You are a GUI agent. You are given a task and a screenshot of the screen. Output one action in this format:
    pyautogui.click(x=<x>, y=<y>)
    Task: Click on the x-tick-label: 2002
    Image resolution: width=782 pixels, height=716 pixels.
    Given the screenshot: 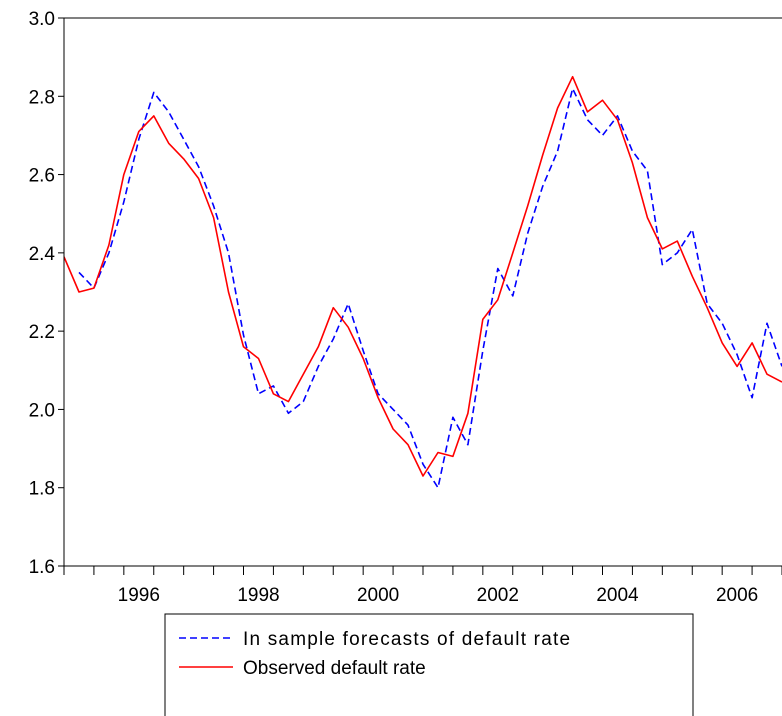 What is the action you would take?
    pyautogui.click(x=498, y=595)
    